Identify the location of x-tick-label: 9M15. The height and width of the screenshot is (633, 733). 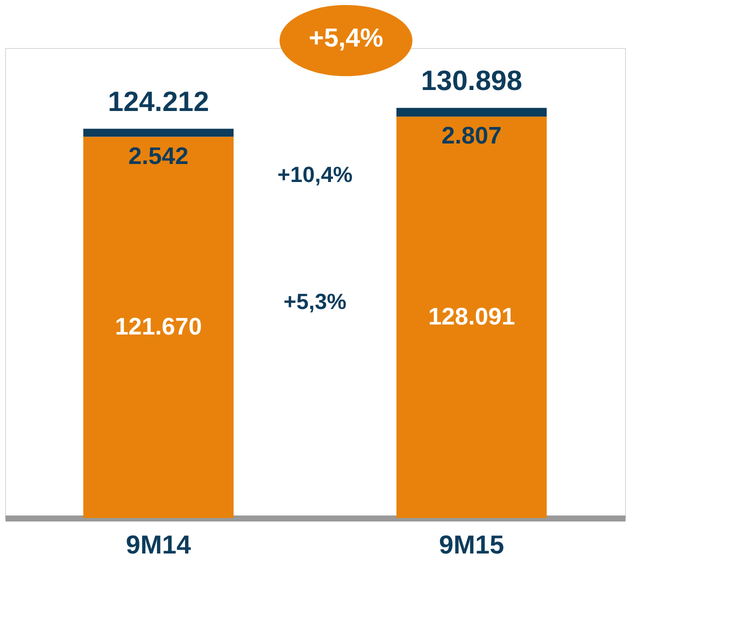
(471, 545).